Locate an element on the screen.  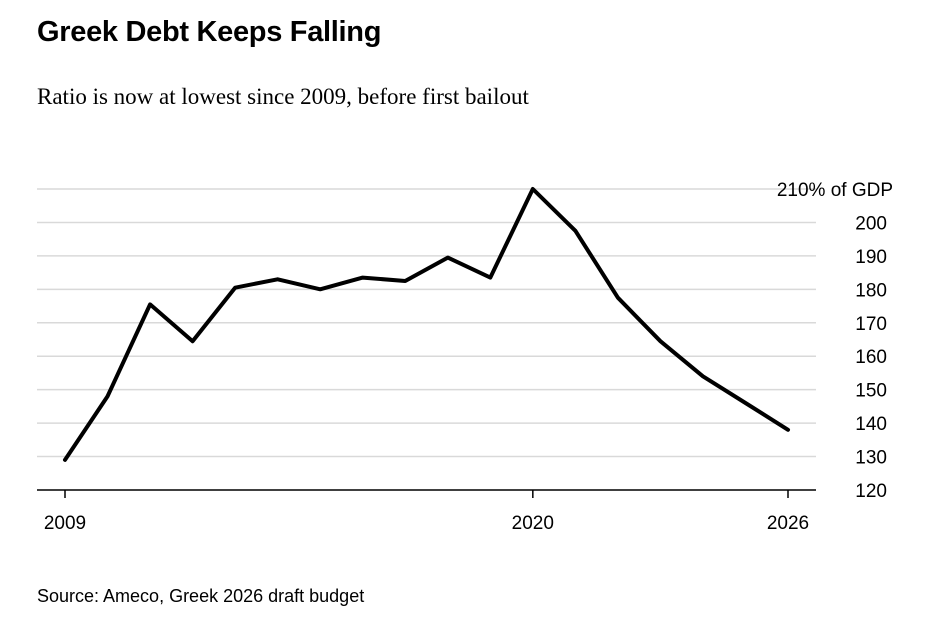
data-point-2025 is located at coordinates (745, 403).